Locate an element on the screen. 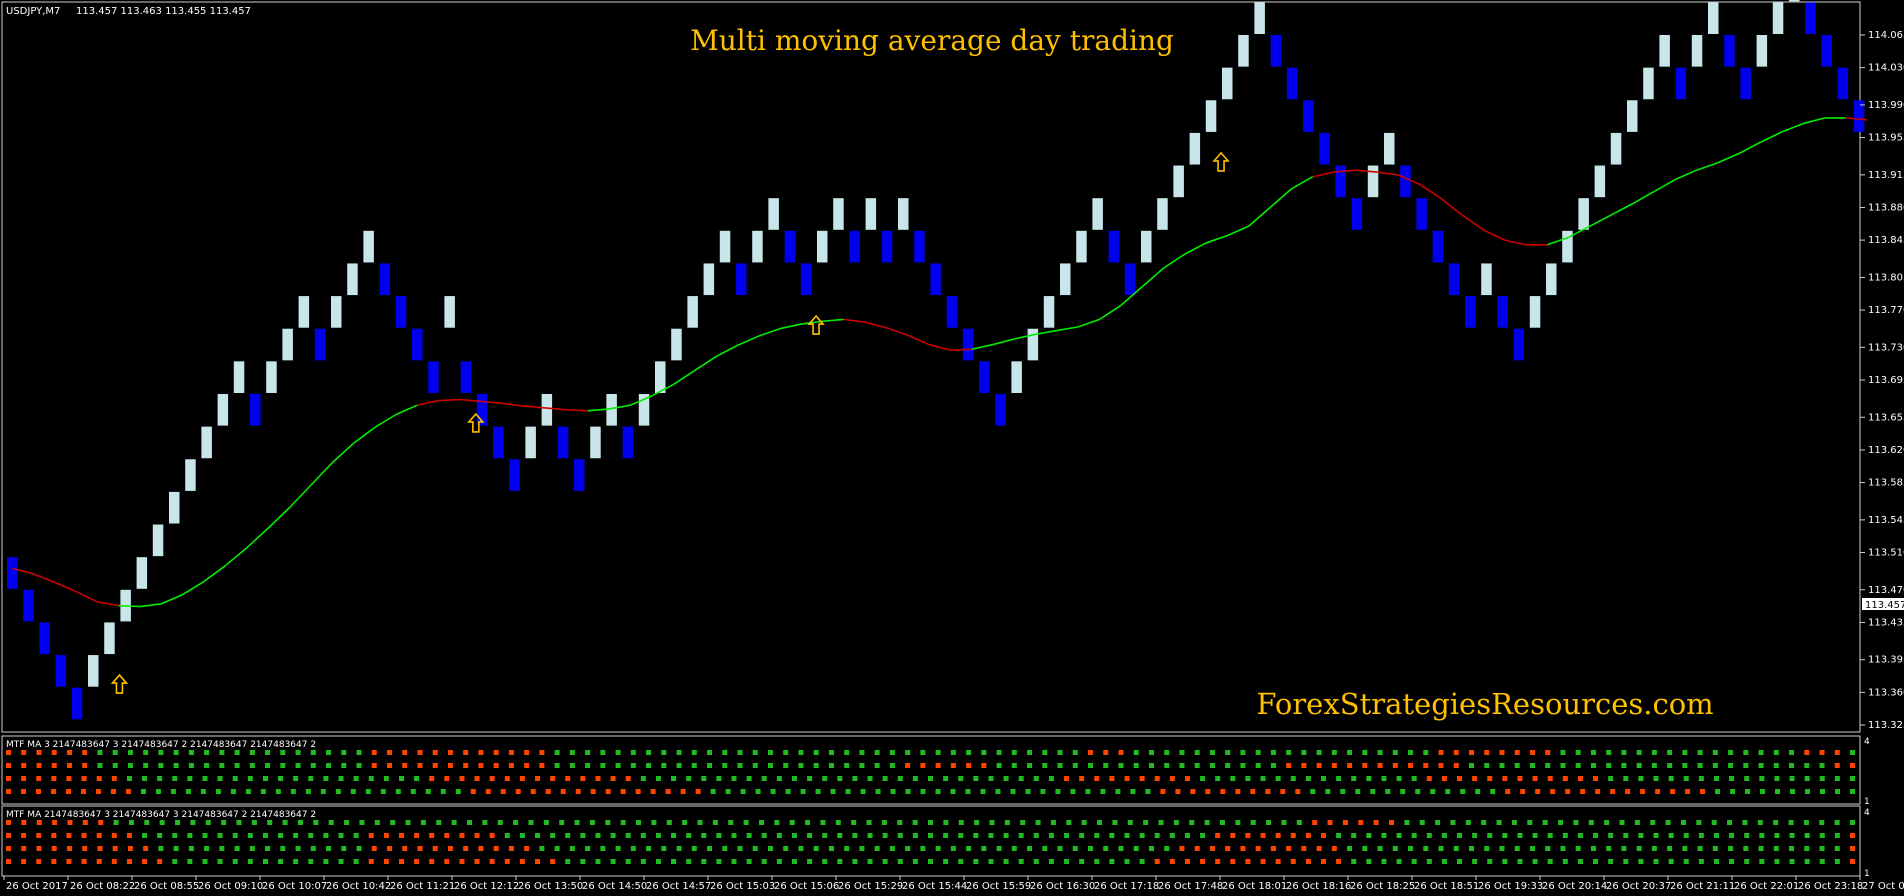  x-tick-label: 26 Oct 11:21 is located at coordinates (422, 886).